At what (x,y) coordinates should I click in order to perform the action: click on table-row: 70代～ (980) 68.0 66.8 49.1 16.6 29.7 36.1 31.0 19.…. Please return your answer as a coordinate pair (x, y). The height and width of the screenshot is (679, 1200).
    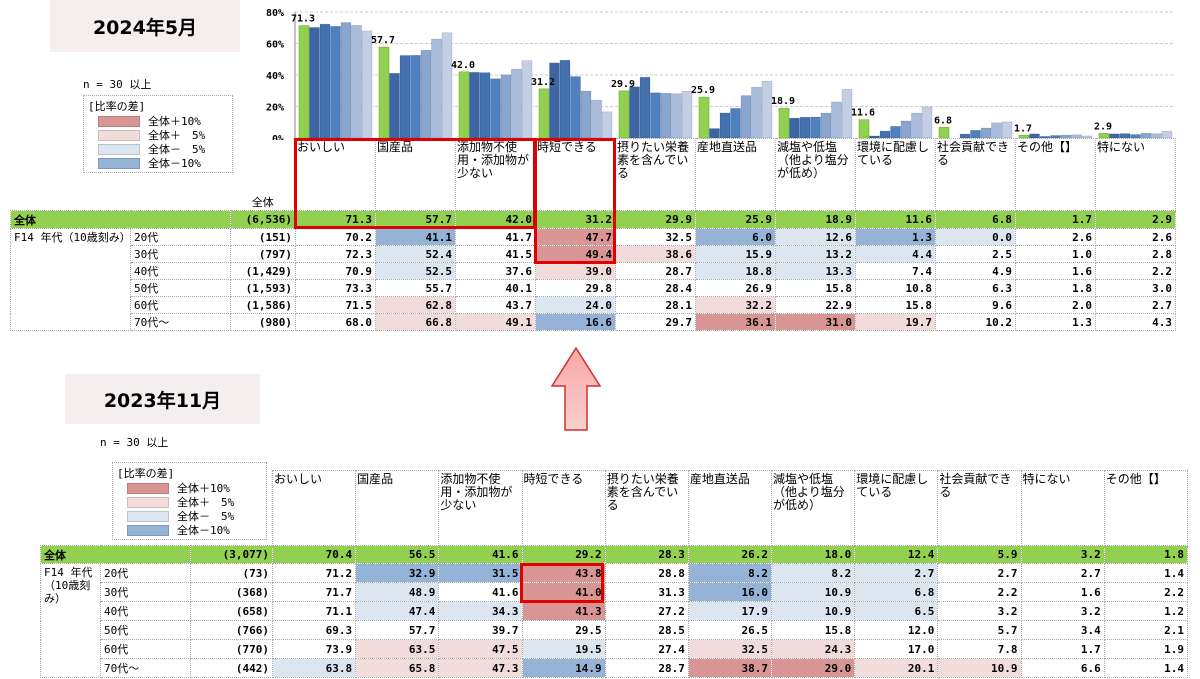
    Looking at the image, I should click on (593, 322).